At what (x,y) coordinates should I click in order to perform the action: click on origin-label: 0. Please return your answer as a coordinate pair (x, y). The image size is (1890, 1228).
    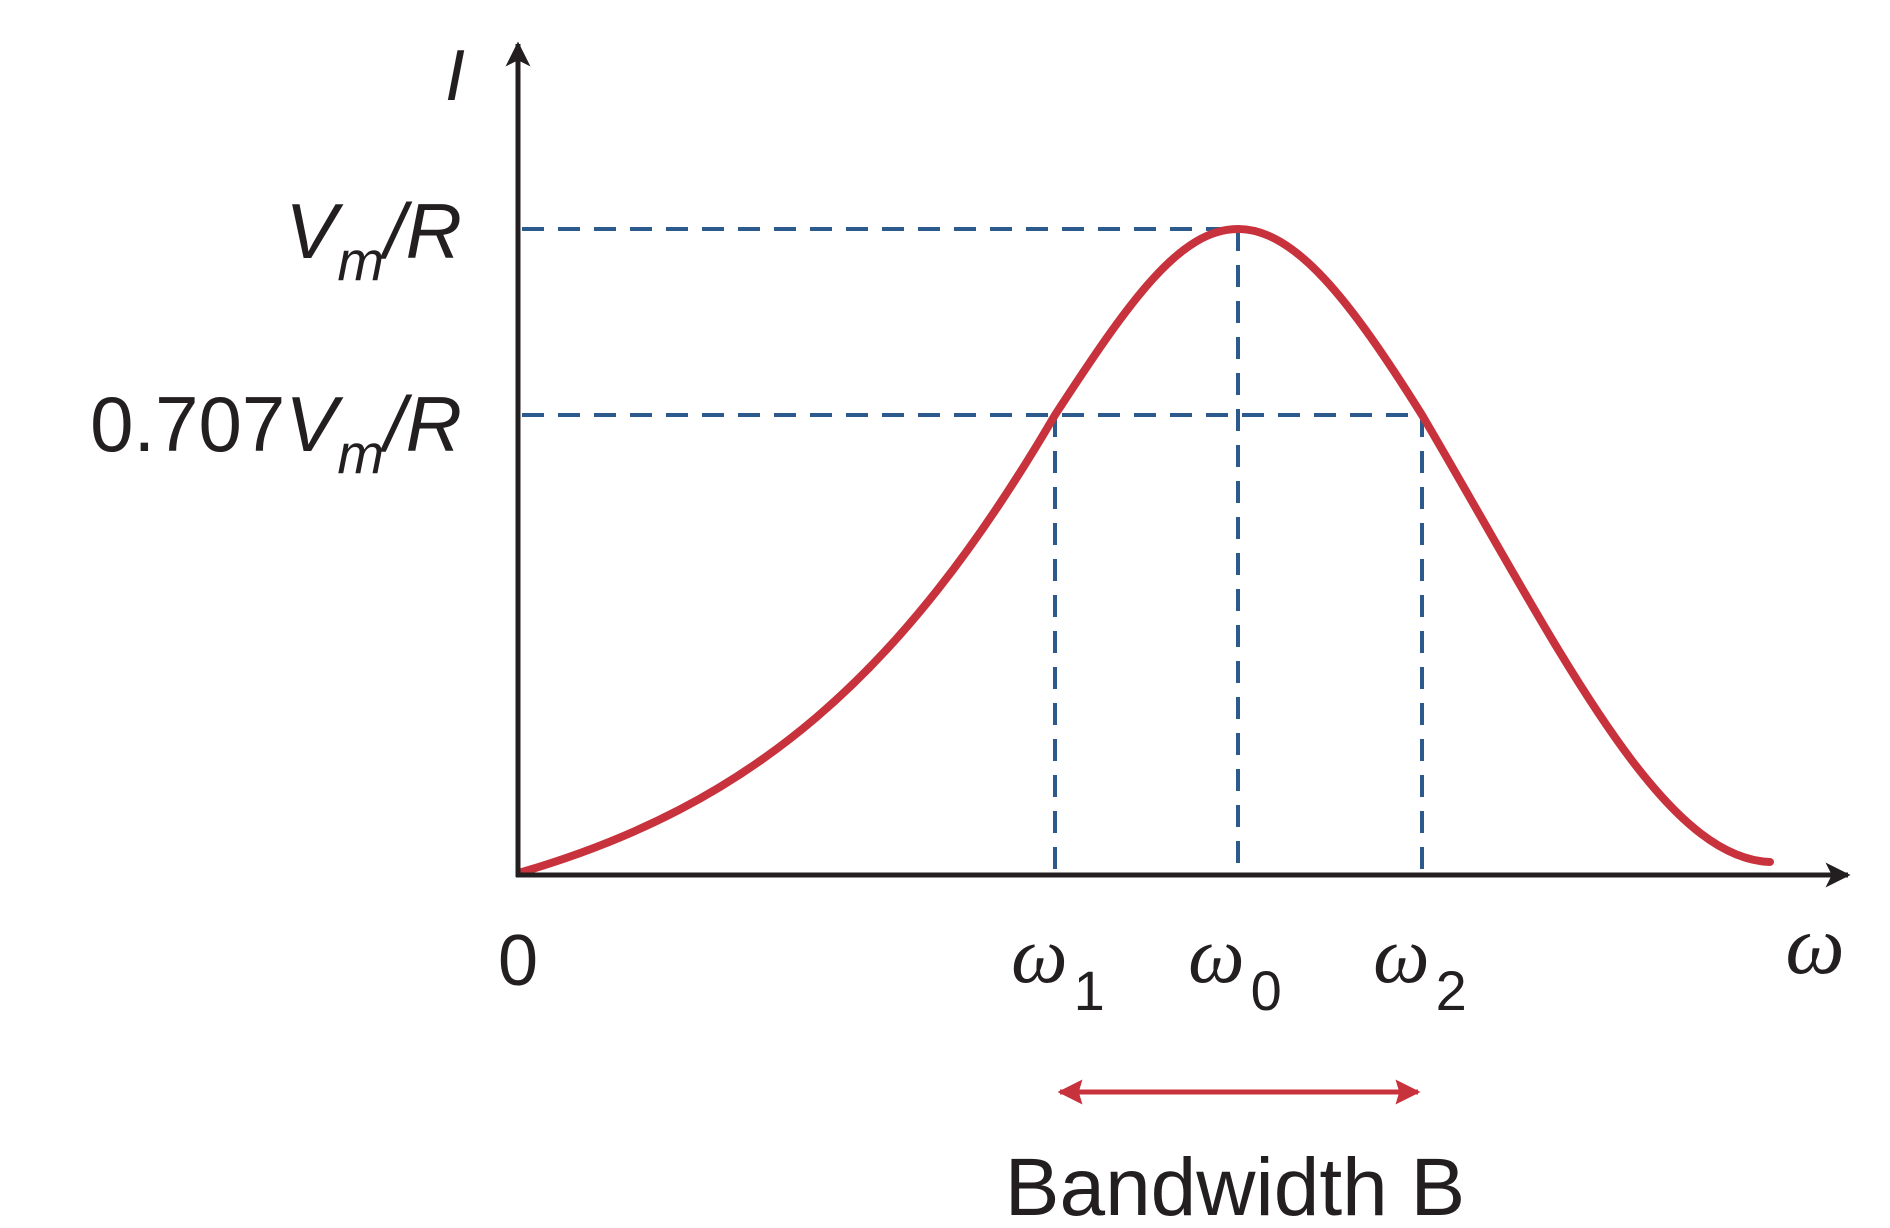
    Looking at the image, I should click on (518, 961).